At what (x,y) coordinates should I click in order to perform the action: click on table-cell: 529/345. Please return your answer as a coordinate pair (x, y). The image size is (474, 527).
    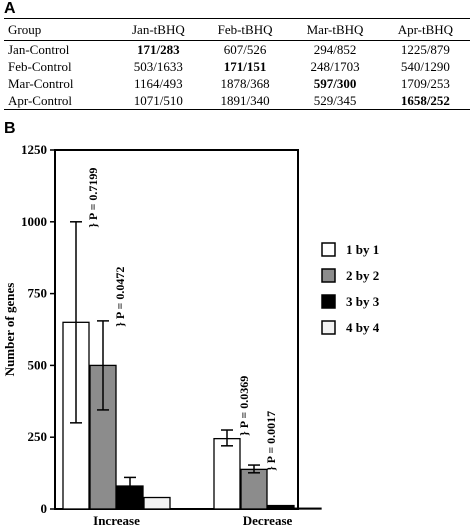
    Looking at the image, I should click on (335, 101).